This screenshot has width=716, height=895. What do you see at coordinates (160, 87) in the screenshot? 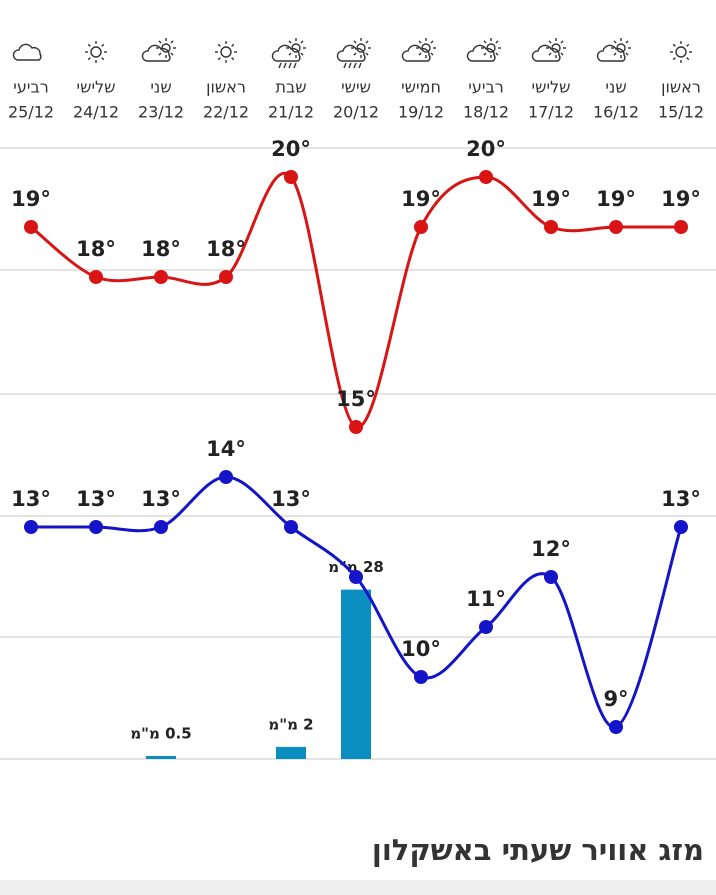
I see `day-name: שני` at bounding box center [160, 87].